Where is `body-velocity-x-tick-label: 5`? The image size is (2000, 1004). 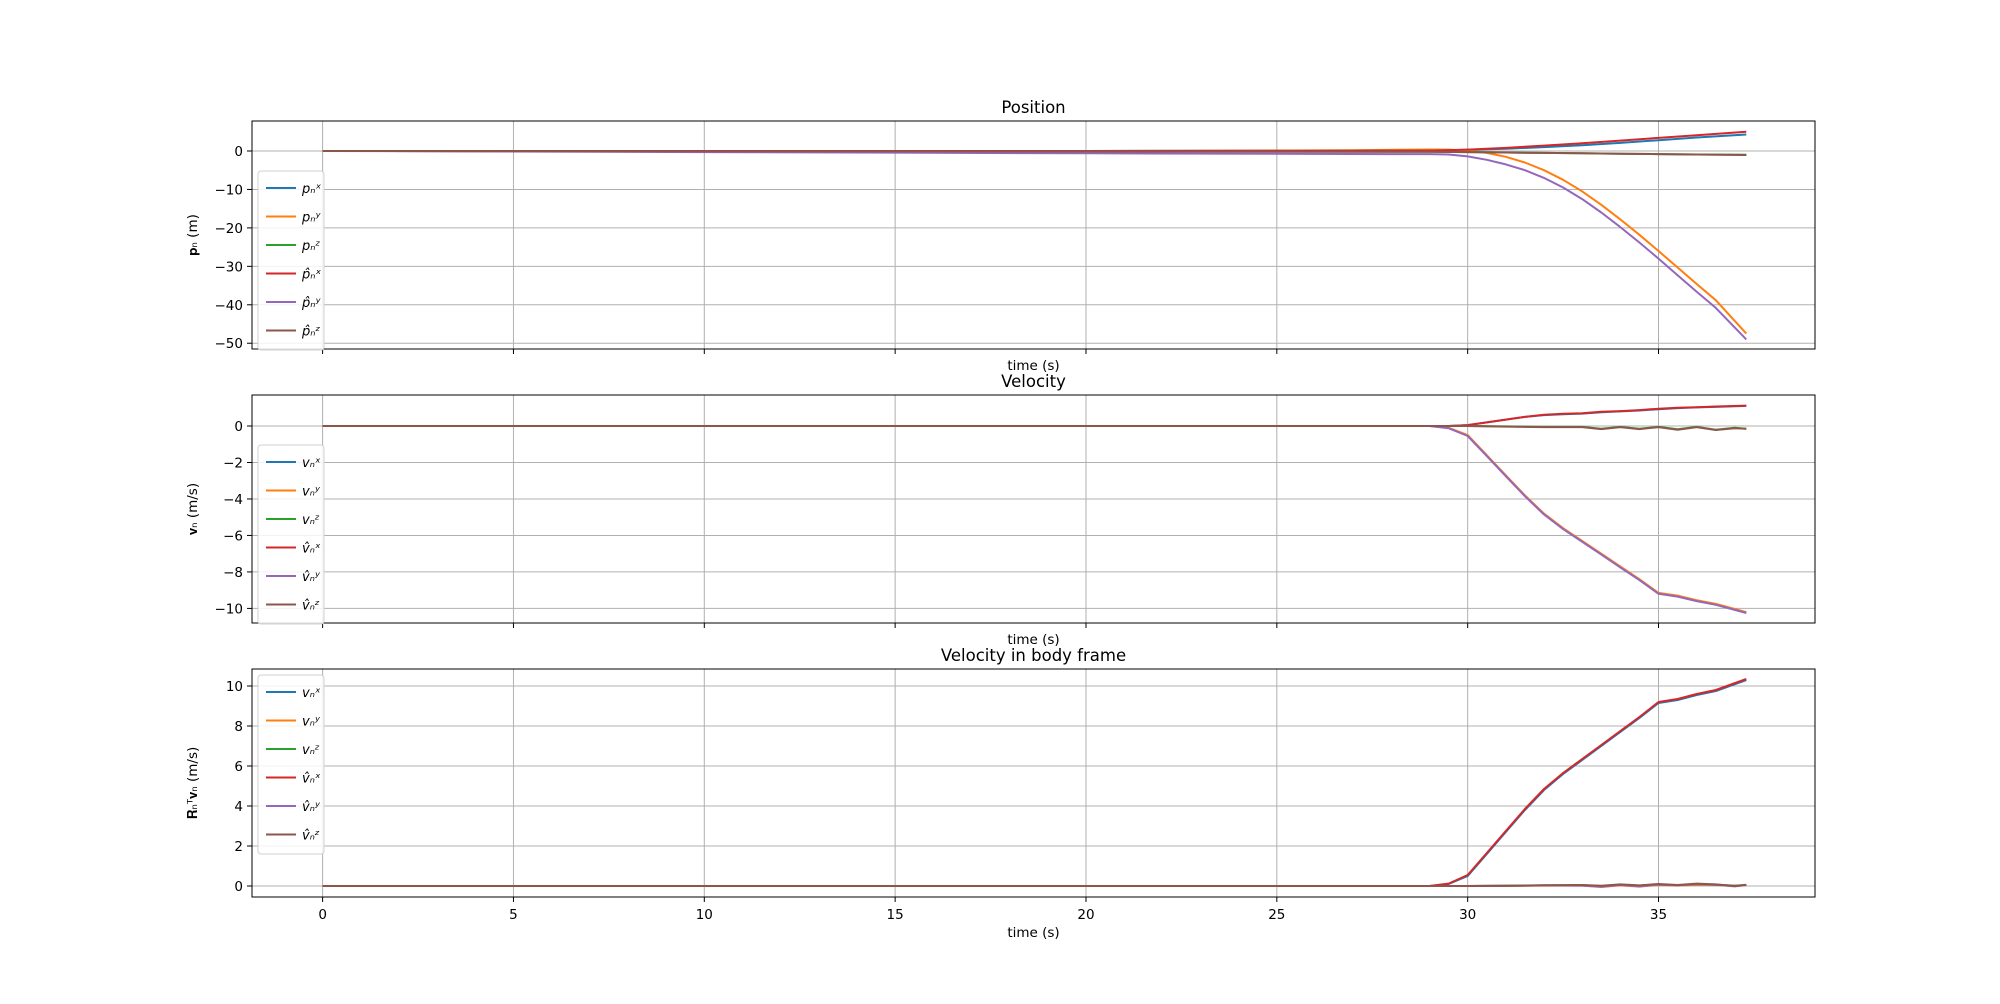 body-velocity-x-tick-label: 5 is located at coordinates (513, 915).